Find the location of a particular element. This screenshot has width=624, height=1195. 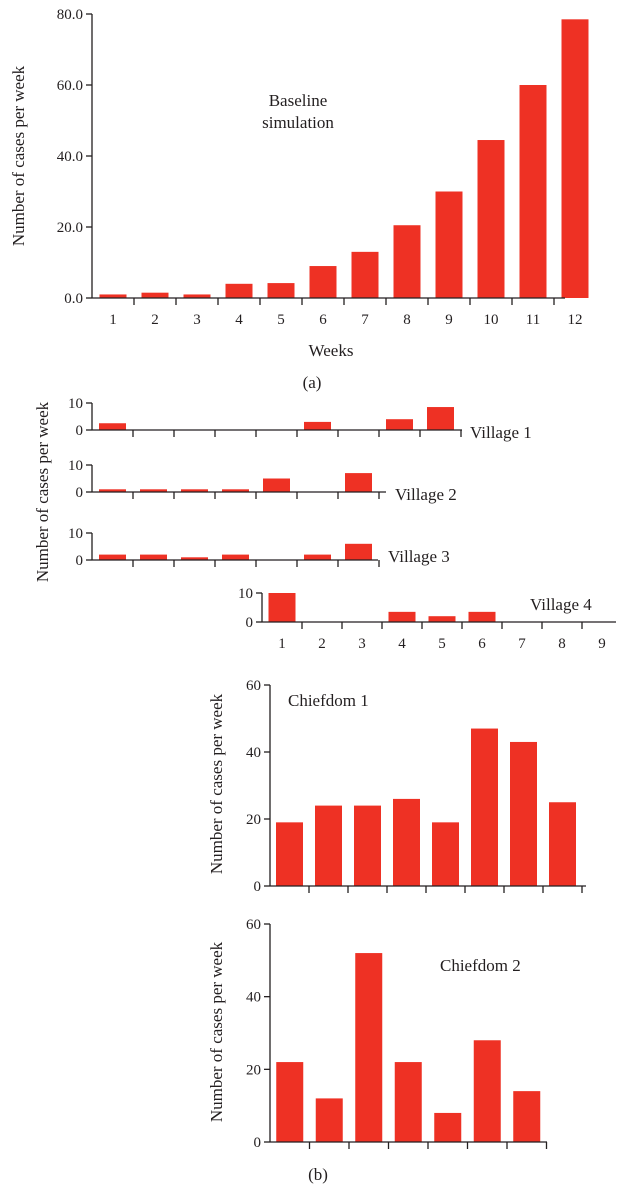

baseline-x-tick-label-6: 6 is located at coordinates (323, 320).